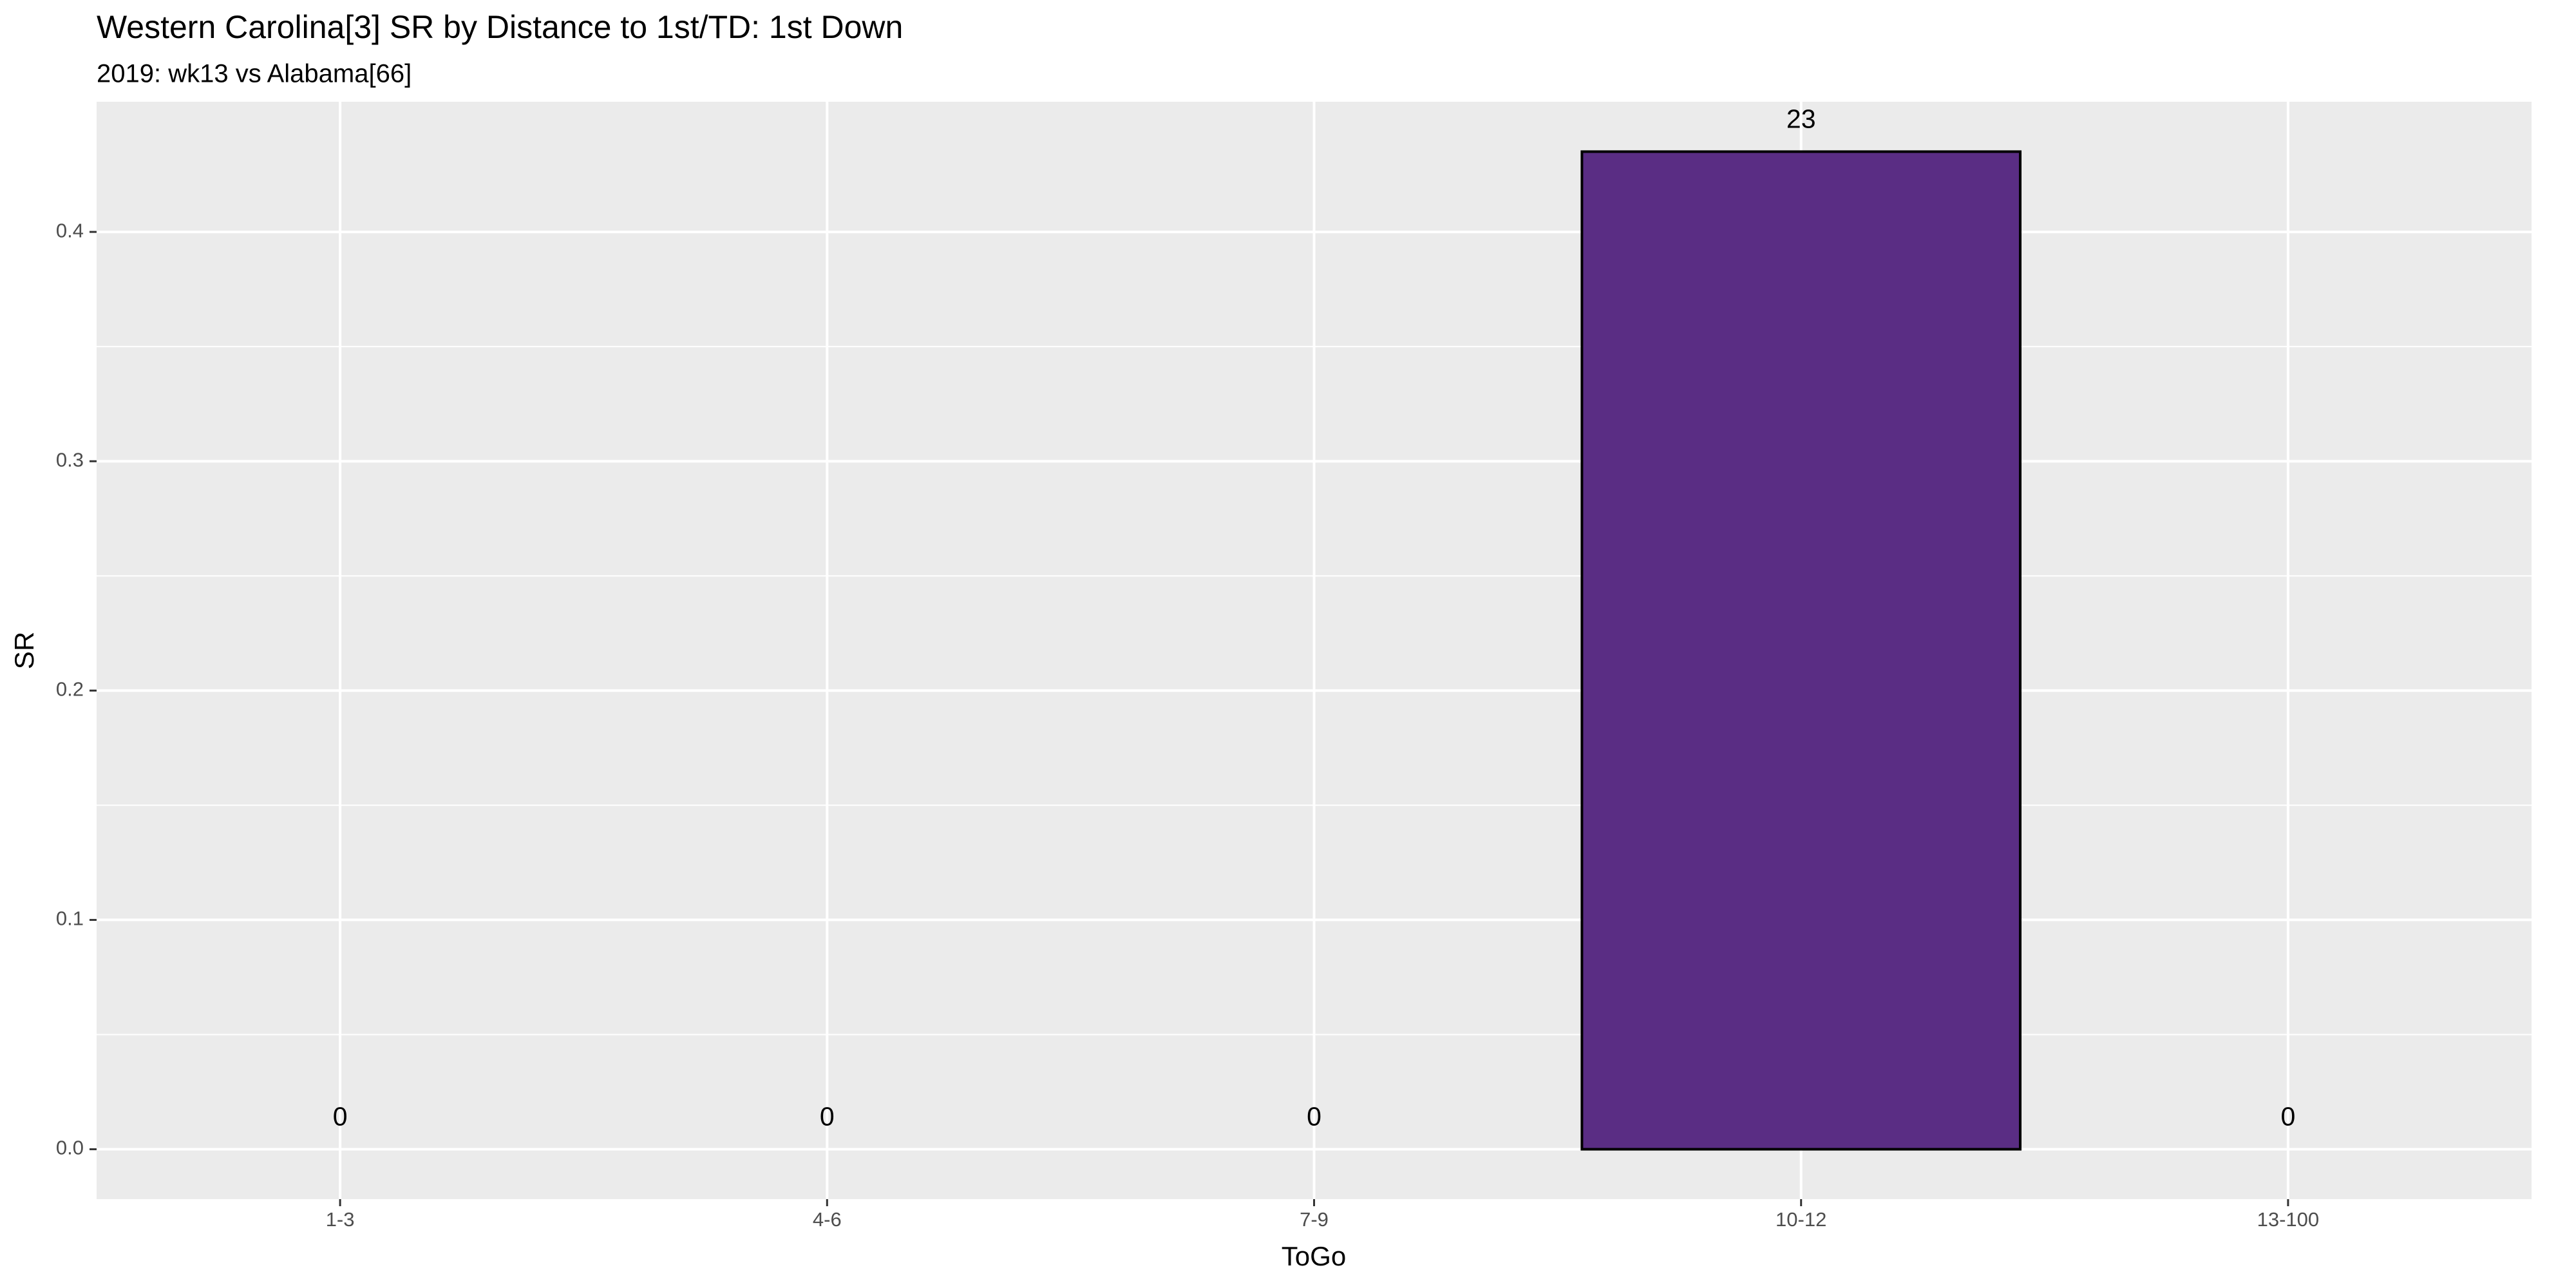 The width and height of the screenshot is (2576, 1288). I want to click on y-tick-label: 0.2, so click(70, 689).